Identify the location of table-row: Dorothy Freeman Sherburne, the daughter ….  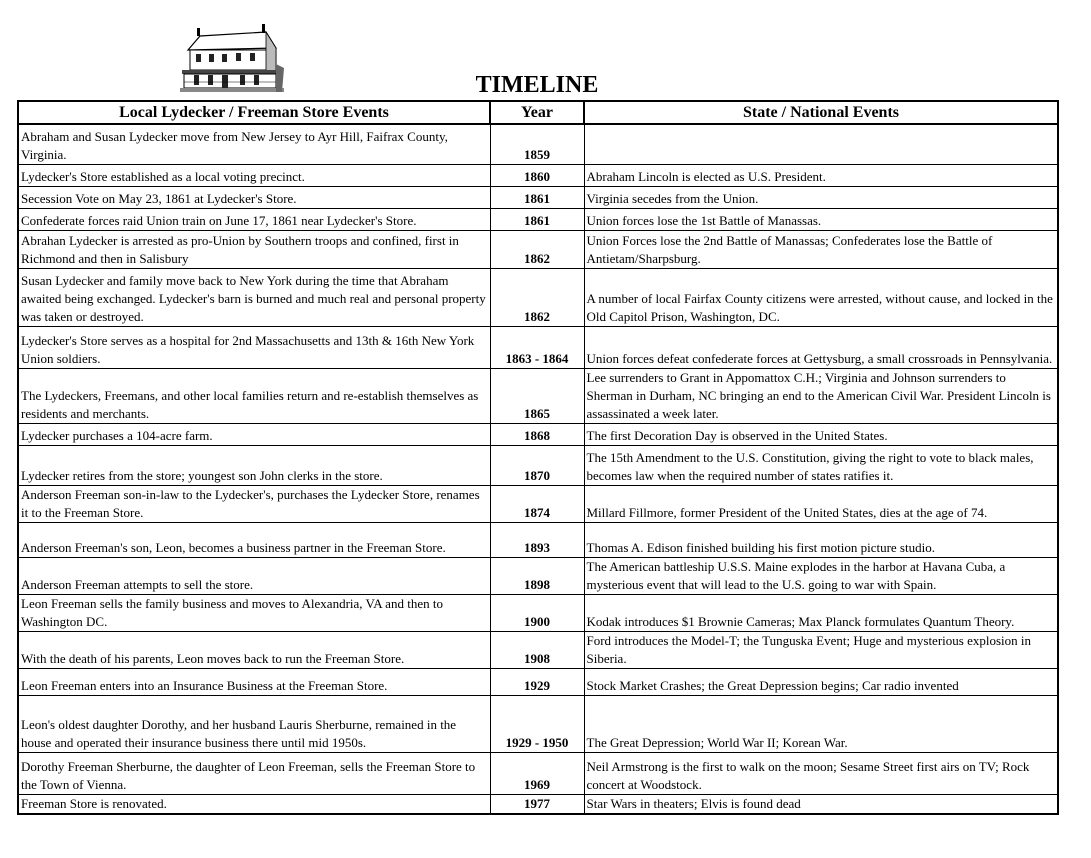
(538, 773).